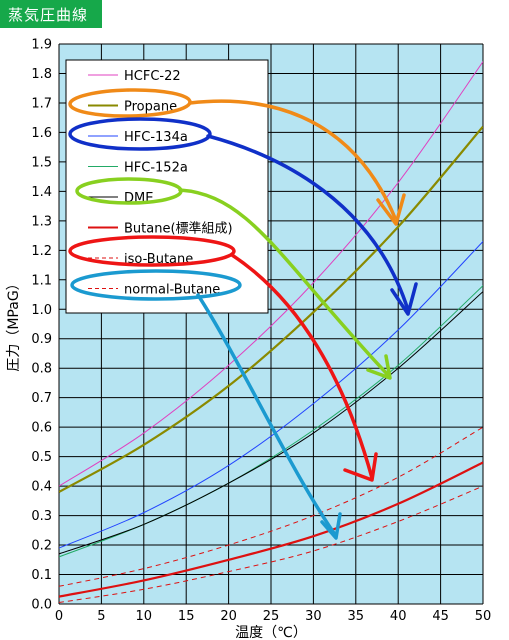  I want to click on y-tick-label: 0.8, so click(41, 369).